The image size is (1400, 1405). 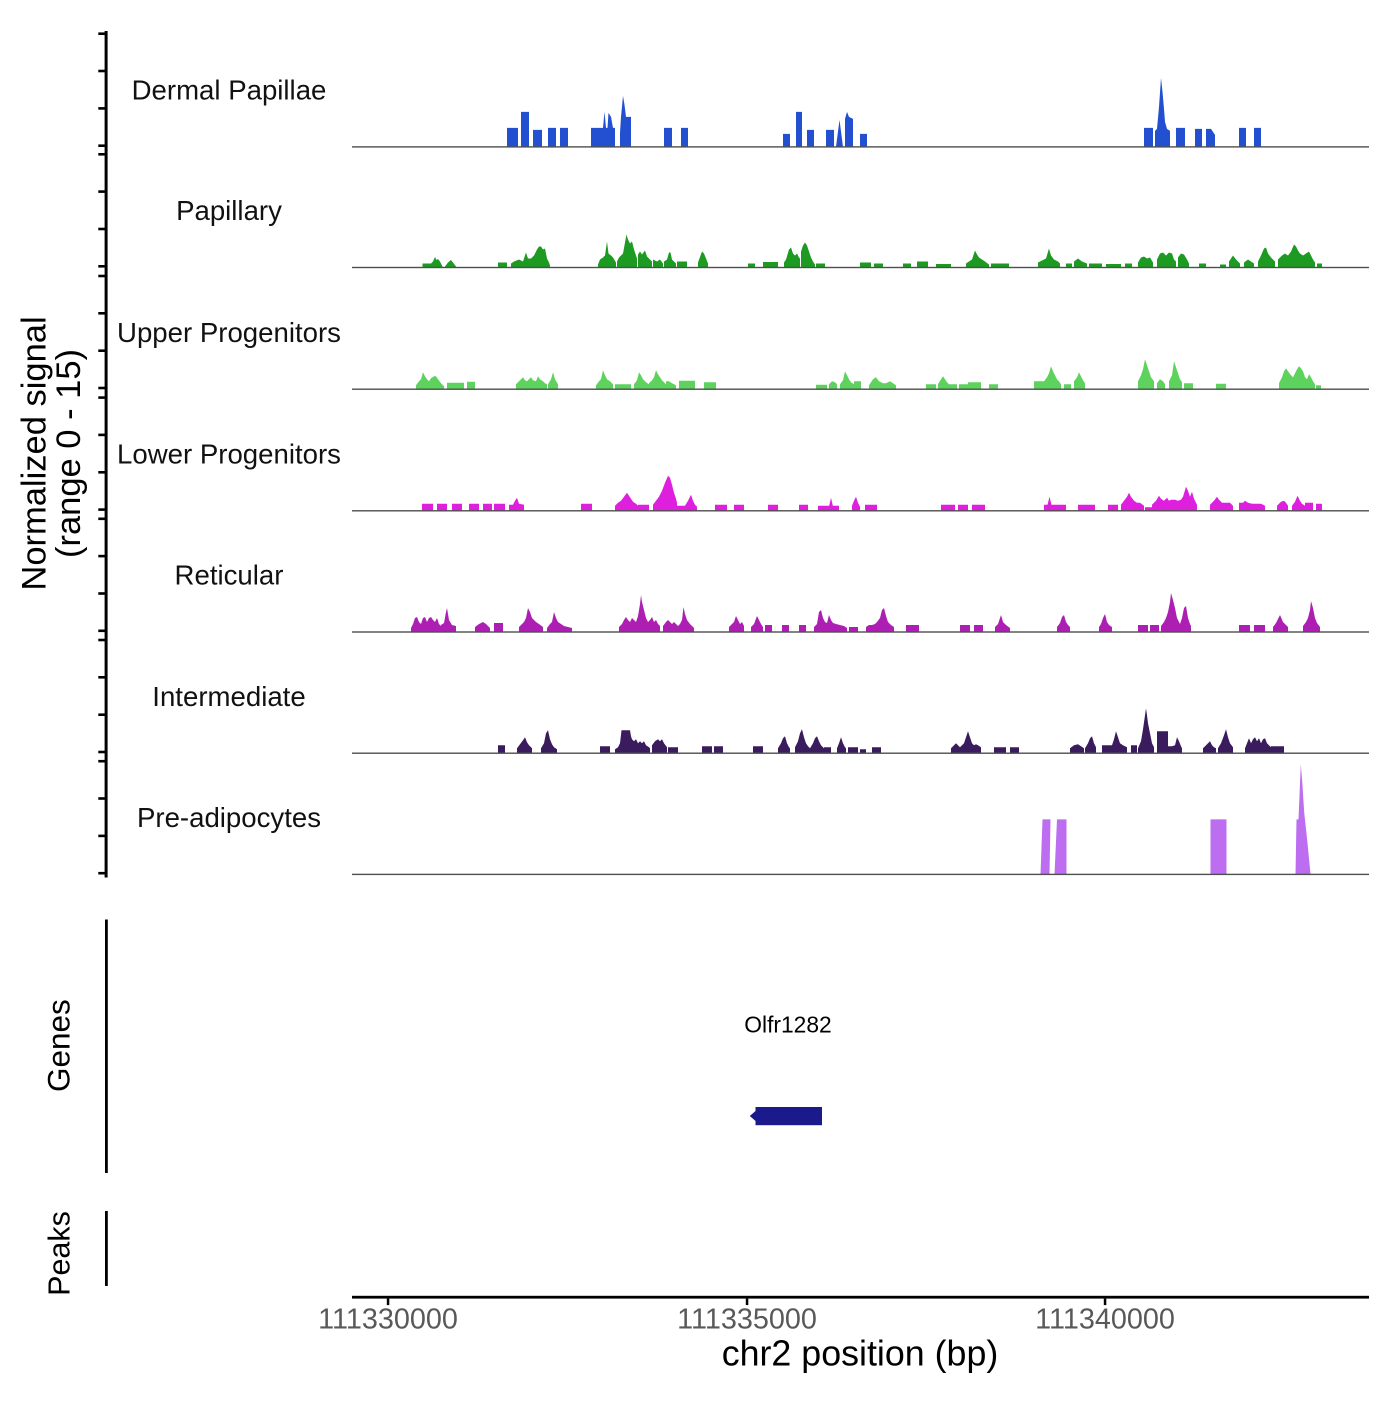 I want to click on svg-text: Lower Progenitors, so click(x=229, y=454).